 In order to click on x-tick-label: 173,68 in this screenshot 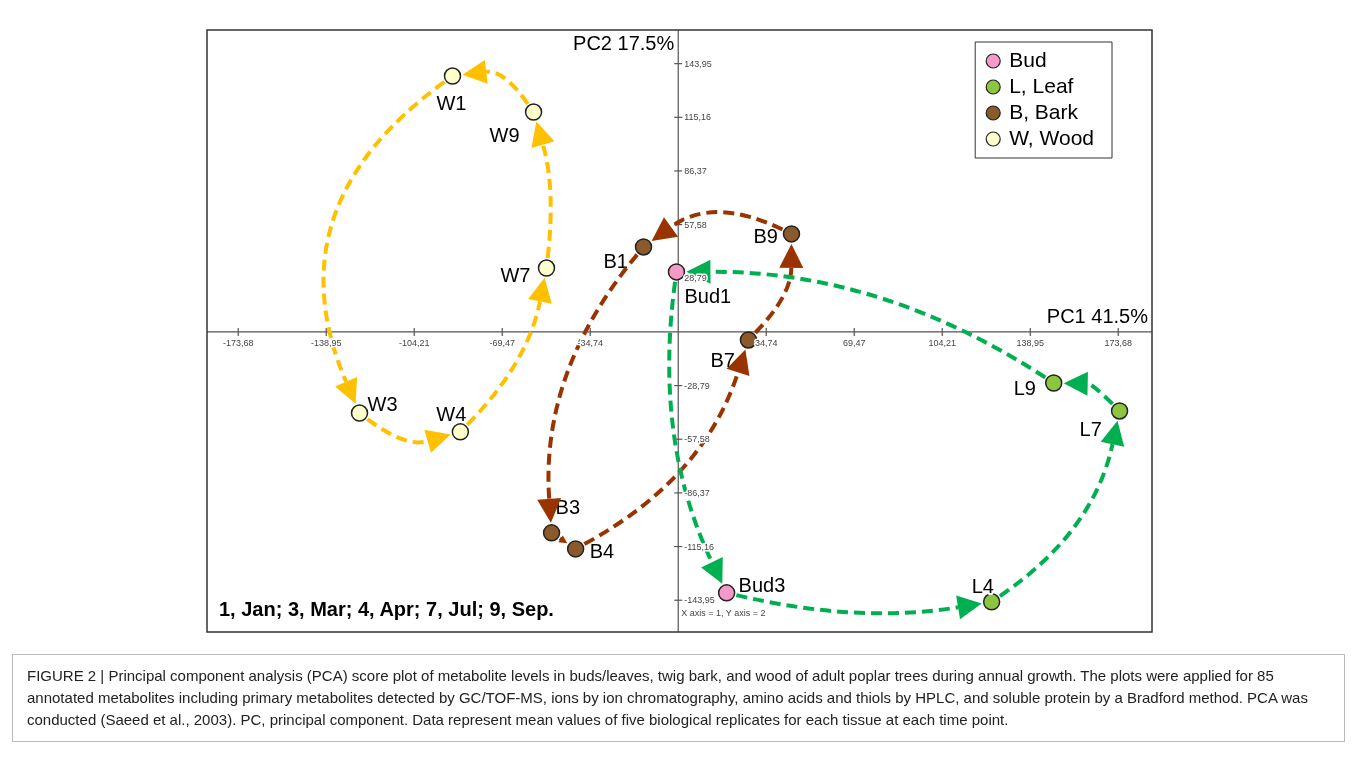, I will do `click(1118, 342)`.